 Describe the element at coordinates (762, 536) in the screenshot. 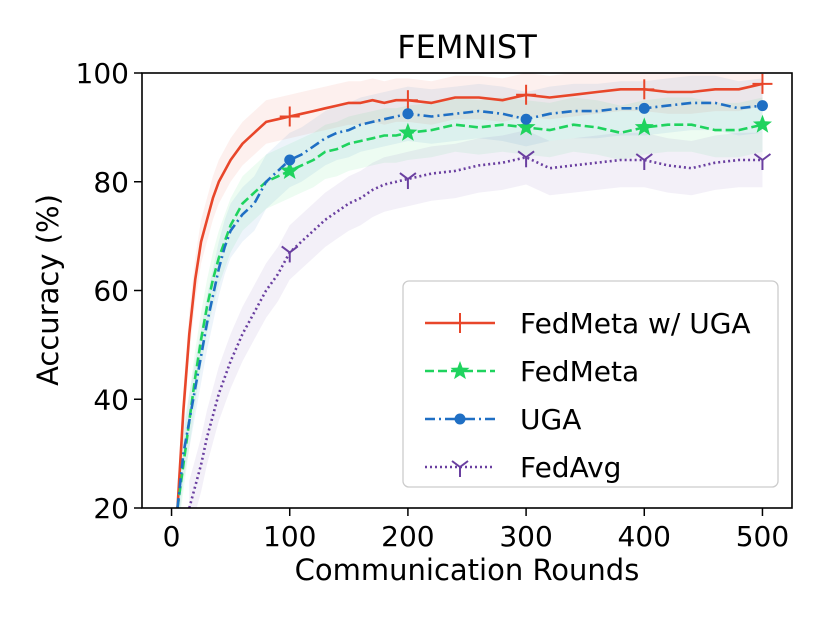

I see `x-tick-label: 500` at that location.